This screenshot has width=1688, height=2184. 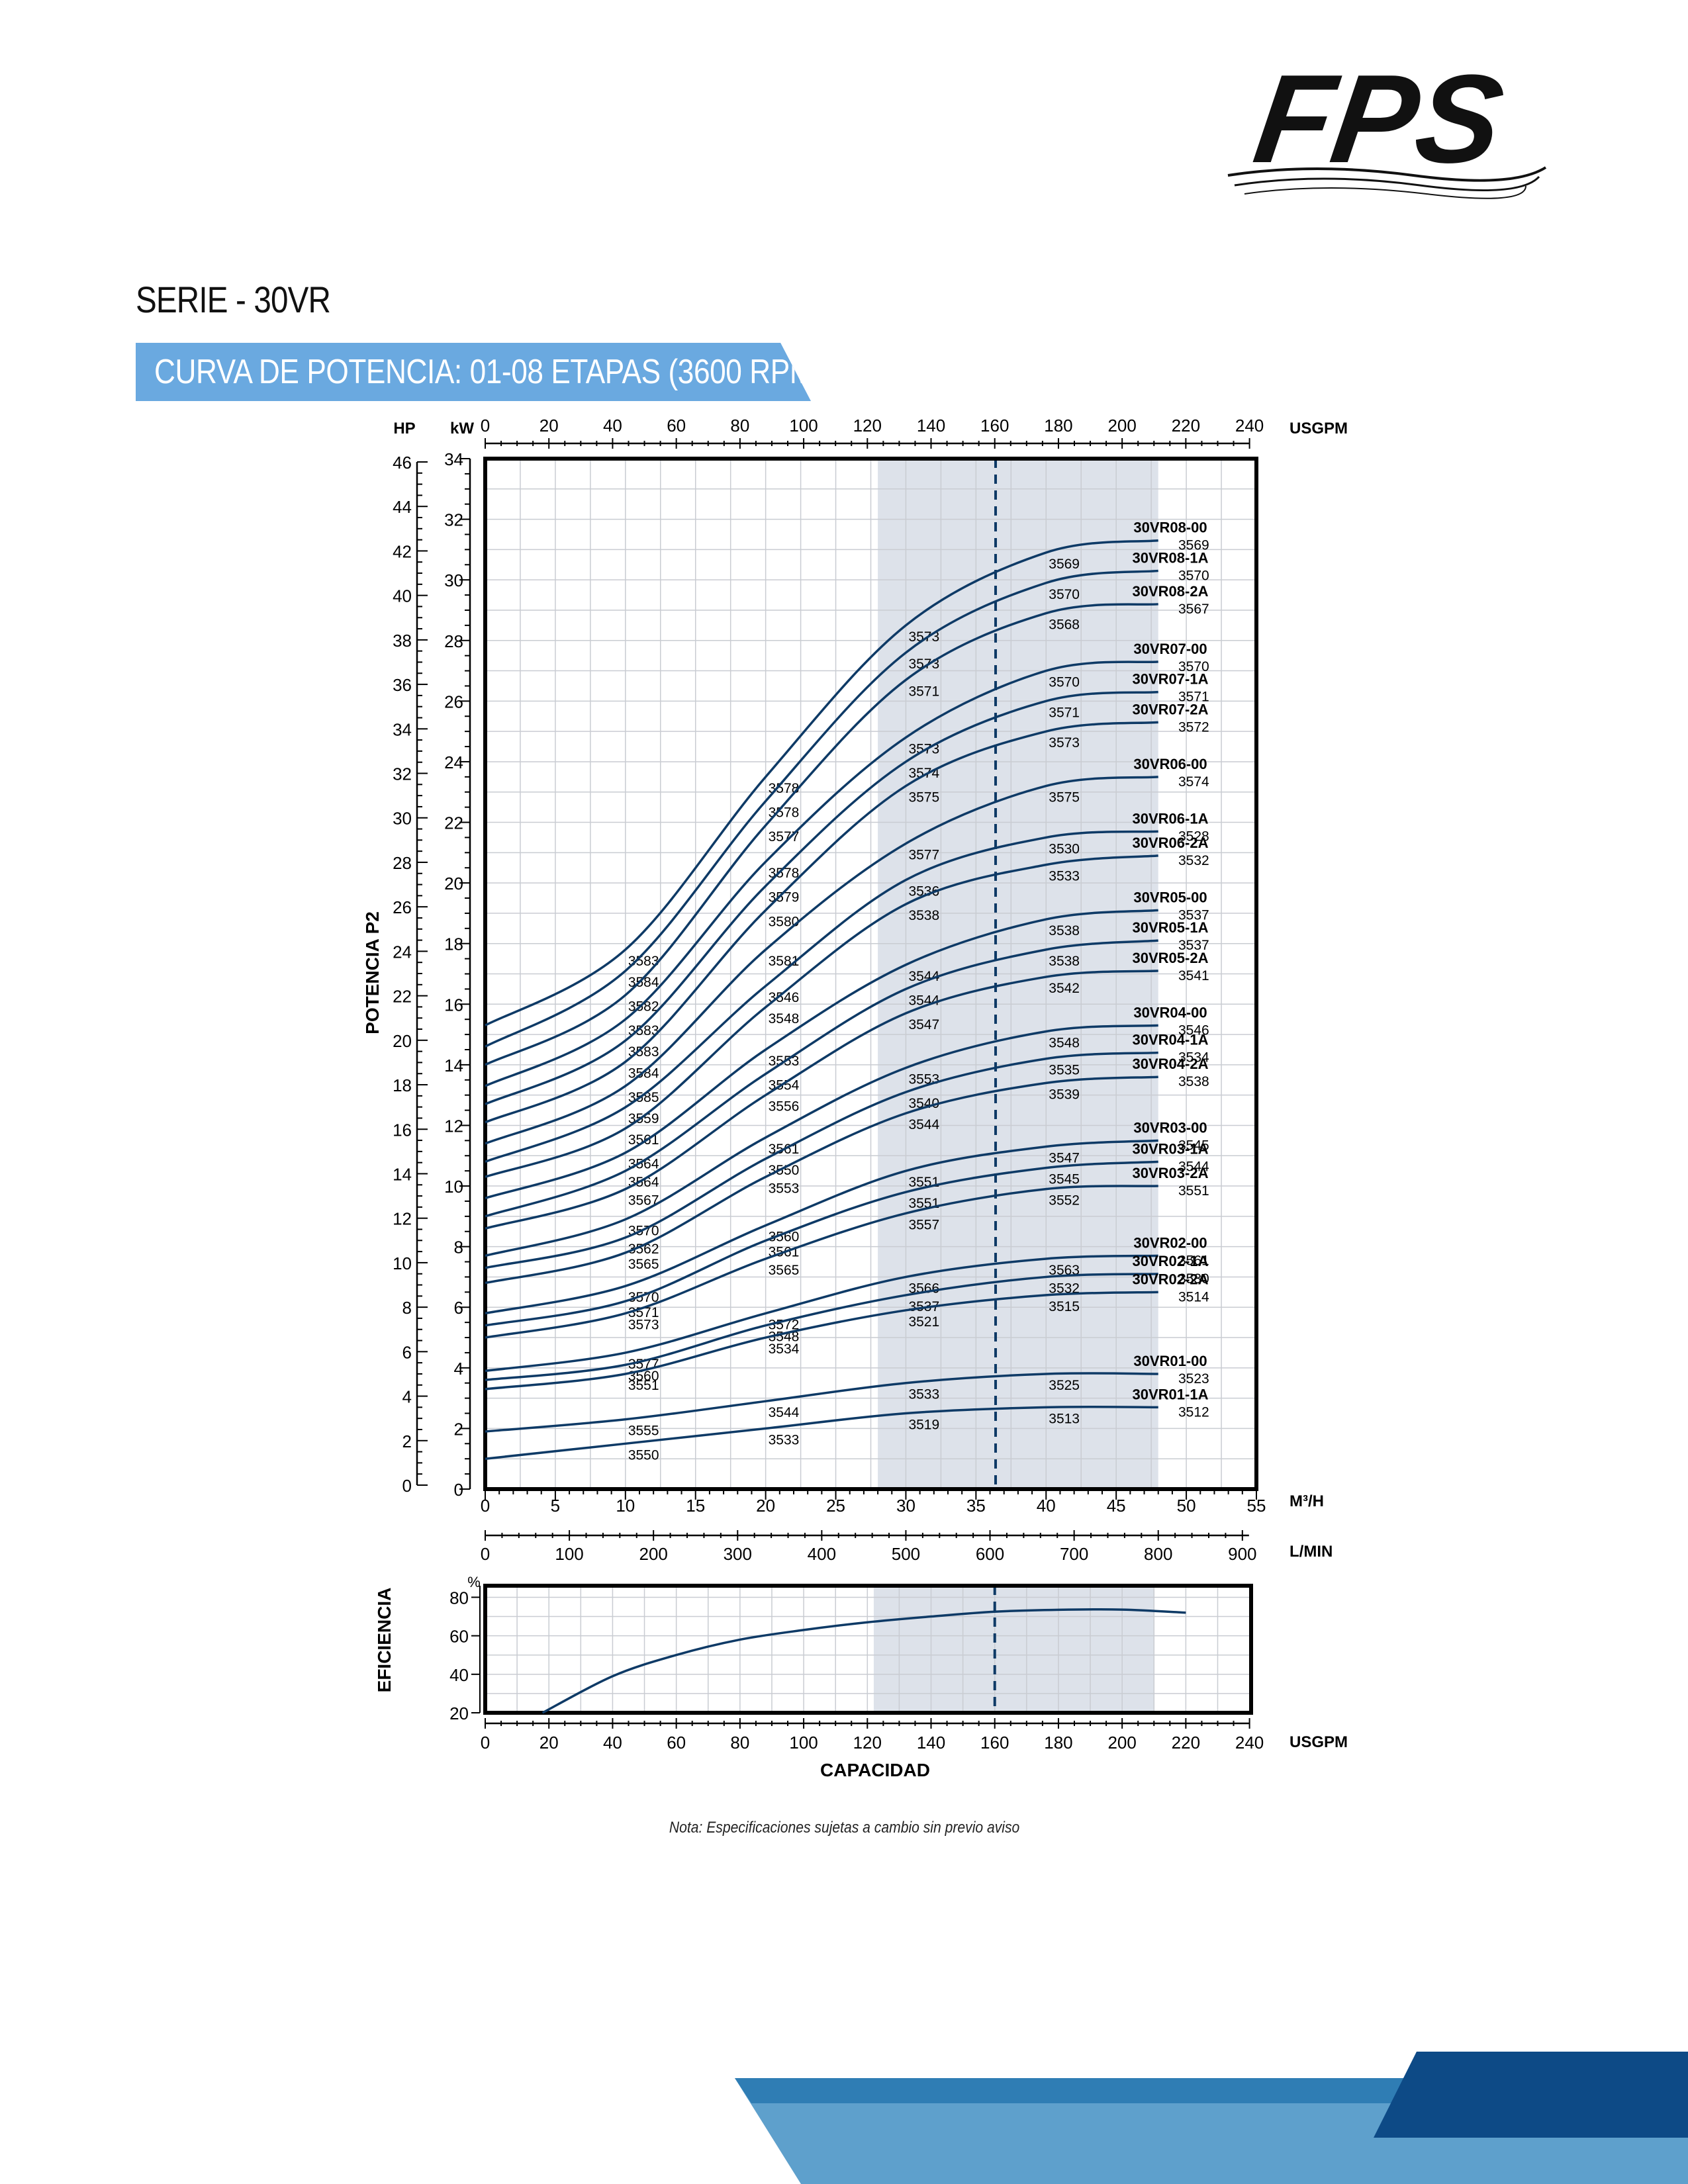 I want to click on series-end-label: 3546, so click(x=1193, y=1030).